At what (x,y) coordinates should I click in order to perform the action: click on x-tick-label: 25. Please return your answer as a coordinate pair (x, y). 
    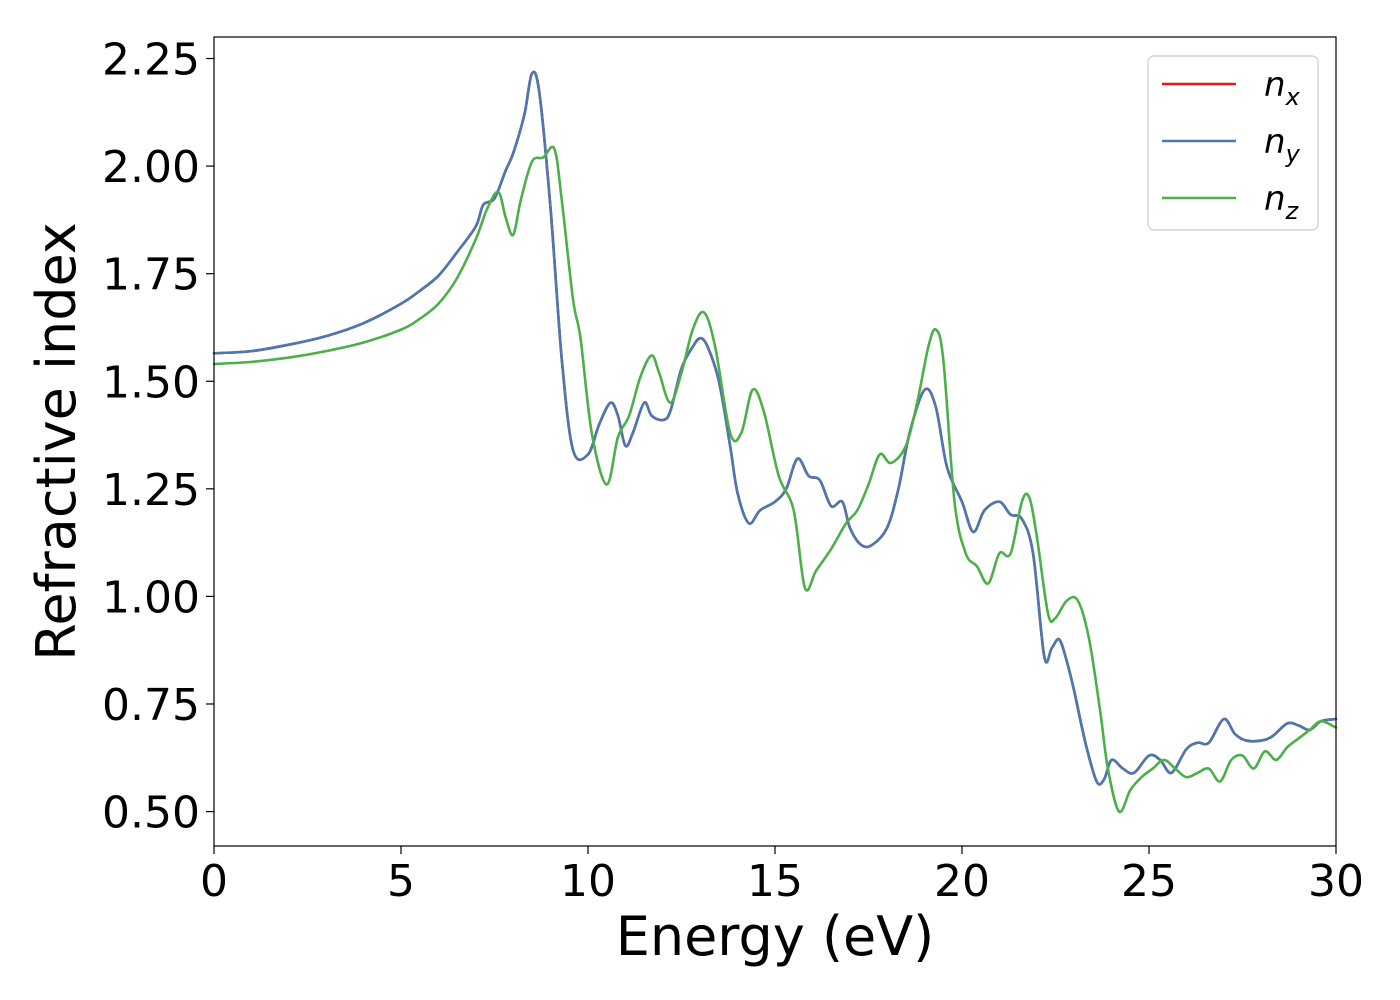
    Looking at the image, I should click on (1149, 881).